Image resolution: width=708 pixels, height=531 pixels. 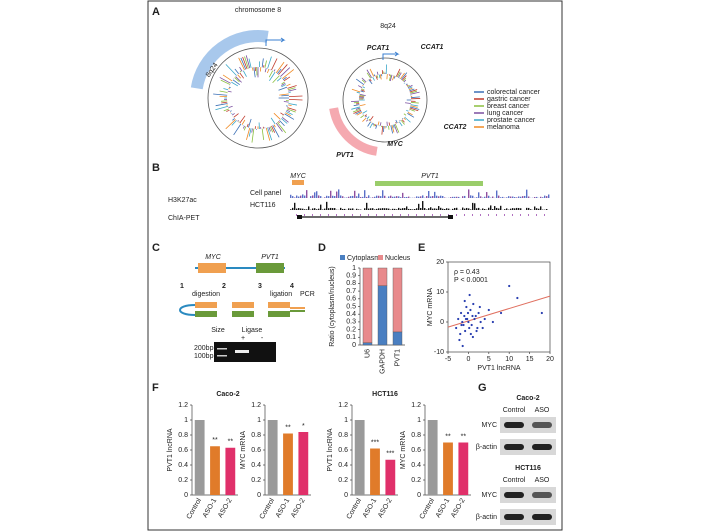 I want to click on bar-segment, so click(x=382, y=276).